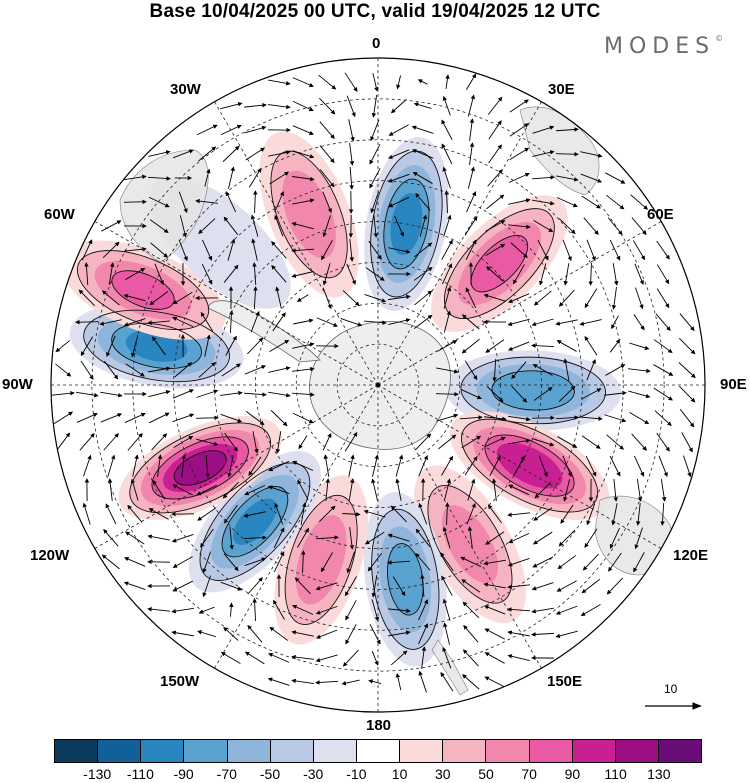  Describe the element at coordinates (615, 774) in the screenshot. I see `colorbar-tick-label: 110` at that location.